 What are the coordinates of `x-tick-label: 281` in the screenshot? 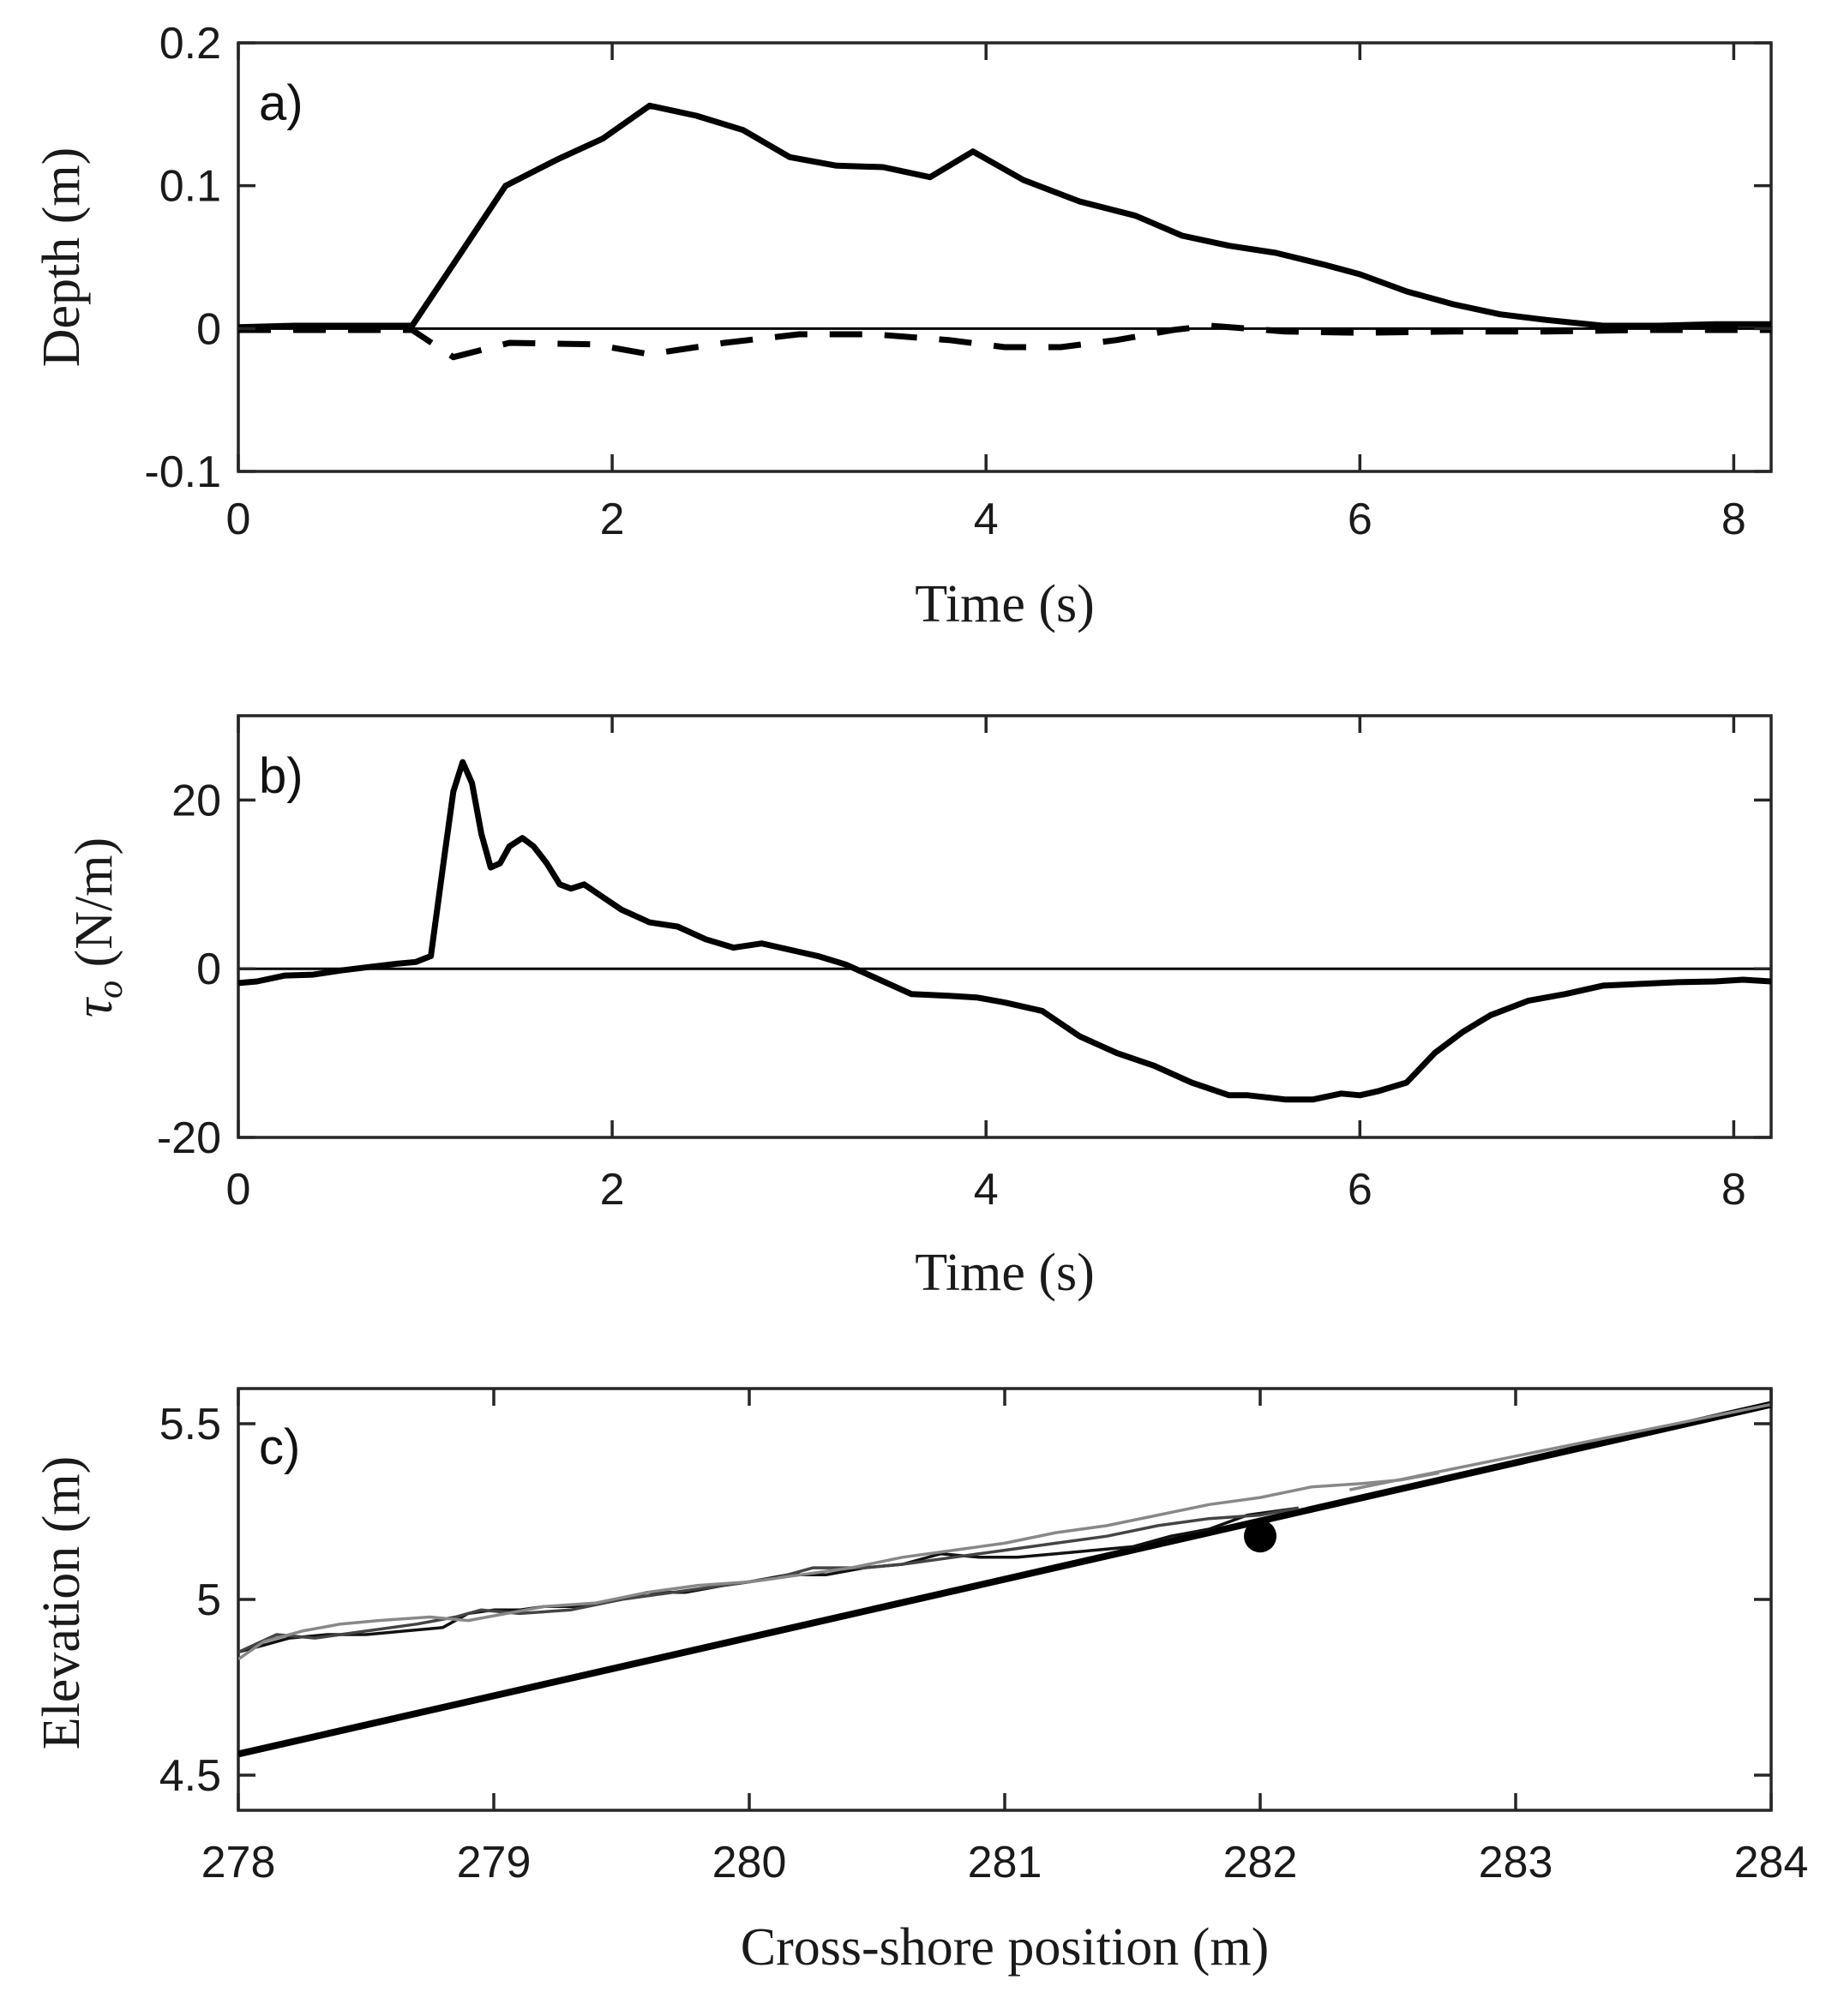 It's located at (1005, 1863).